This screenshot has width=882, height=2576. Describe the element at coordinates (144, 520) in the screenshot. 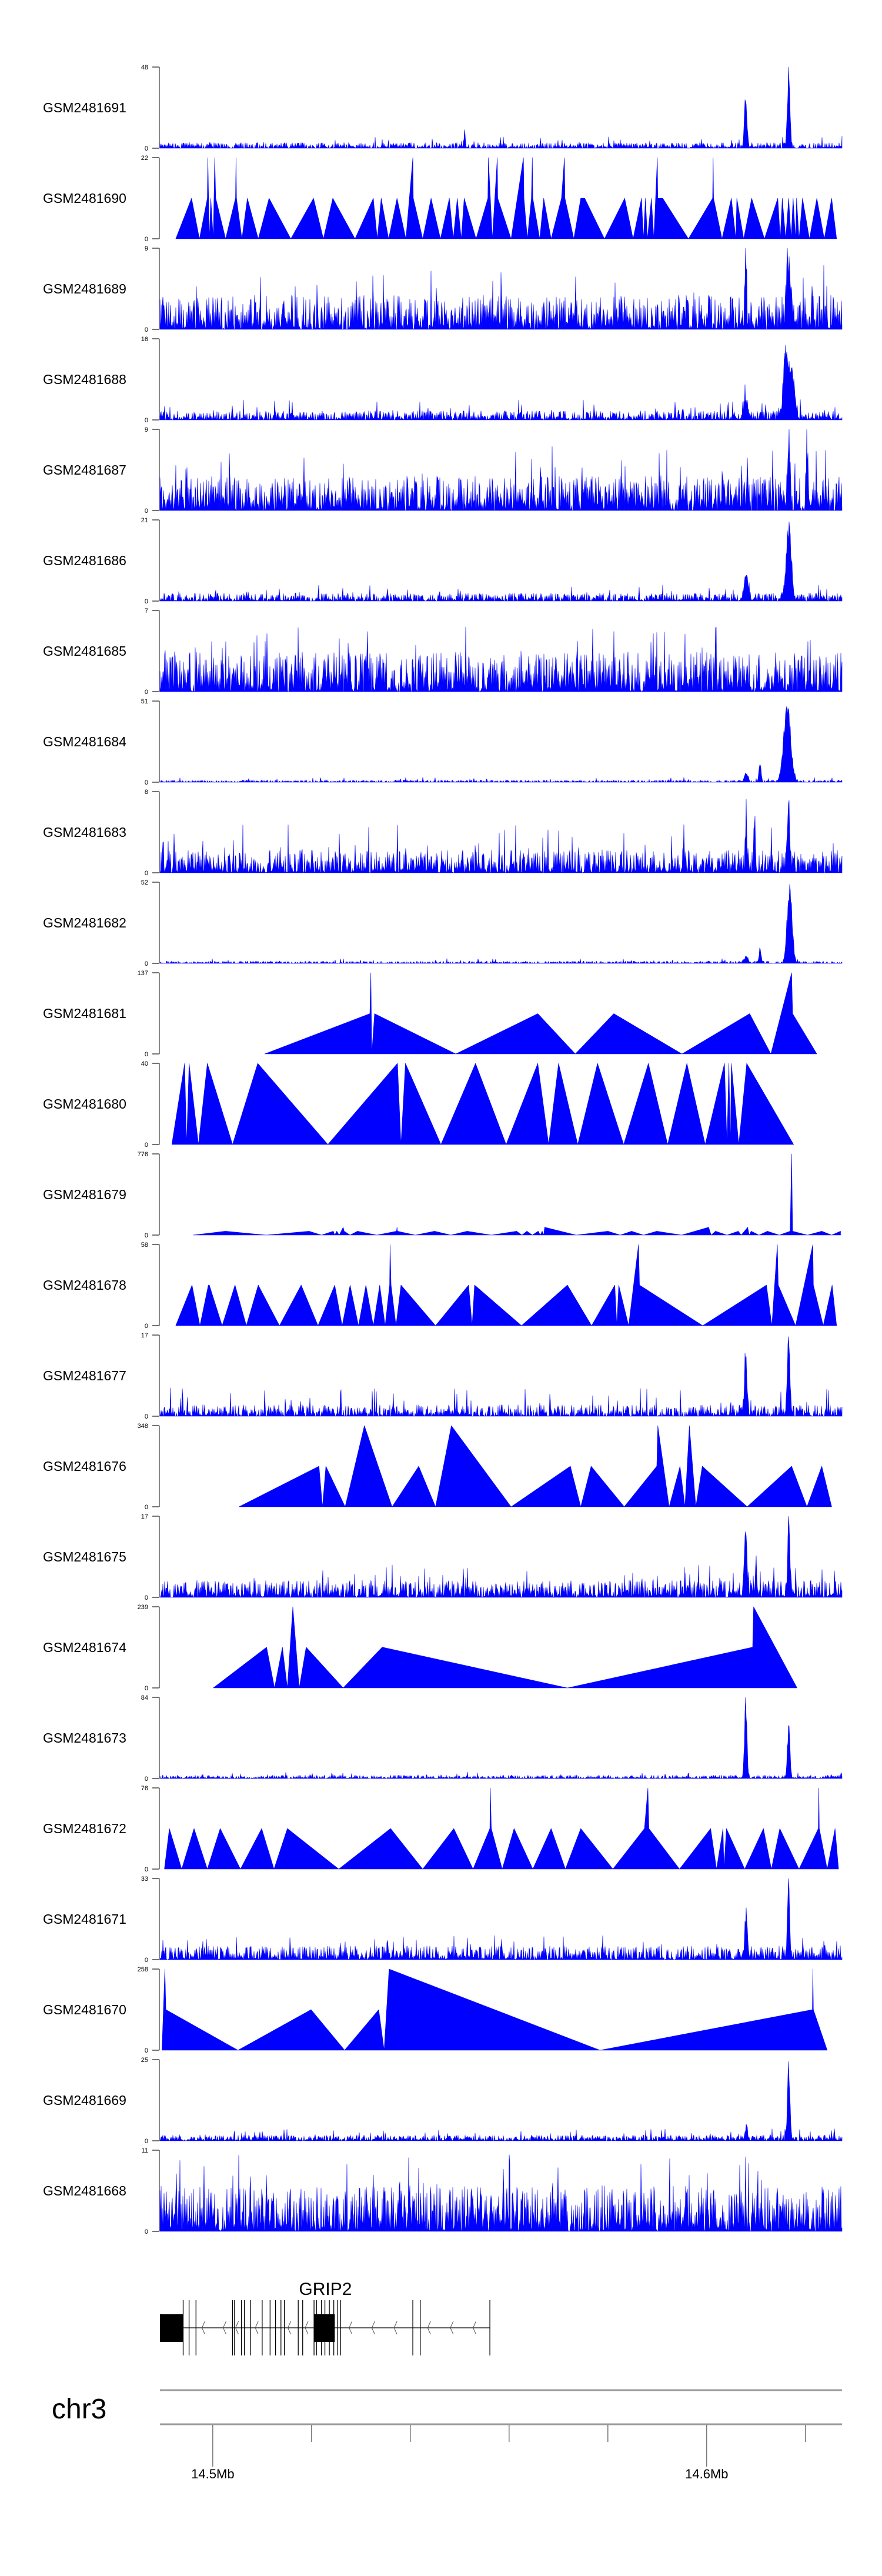

I see `y-tick-label-max: 21` at that location.